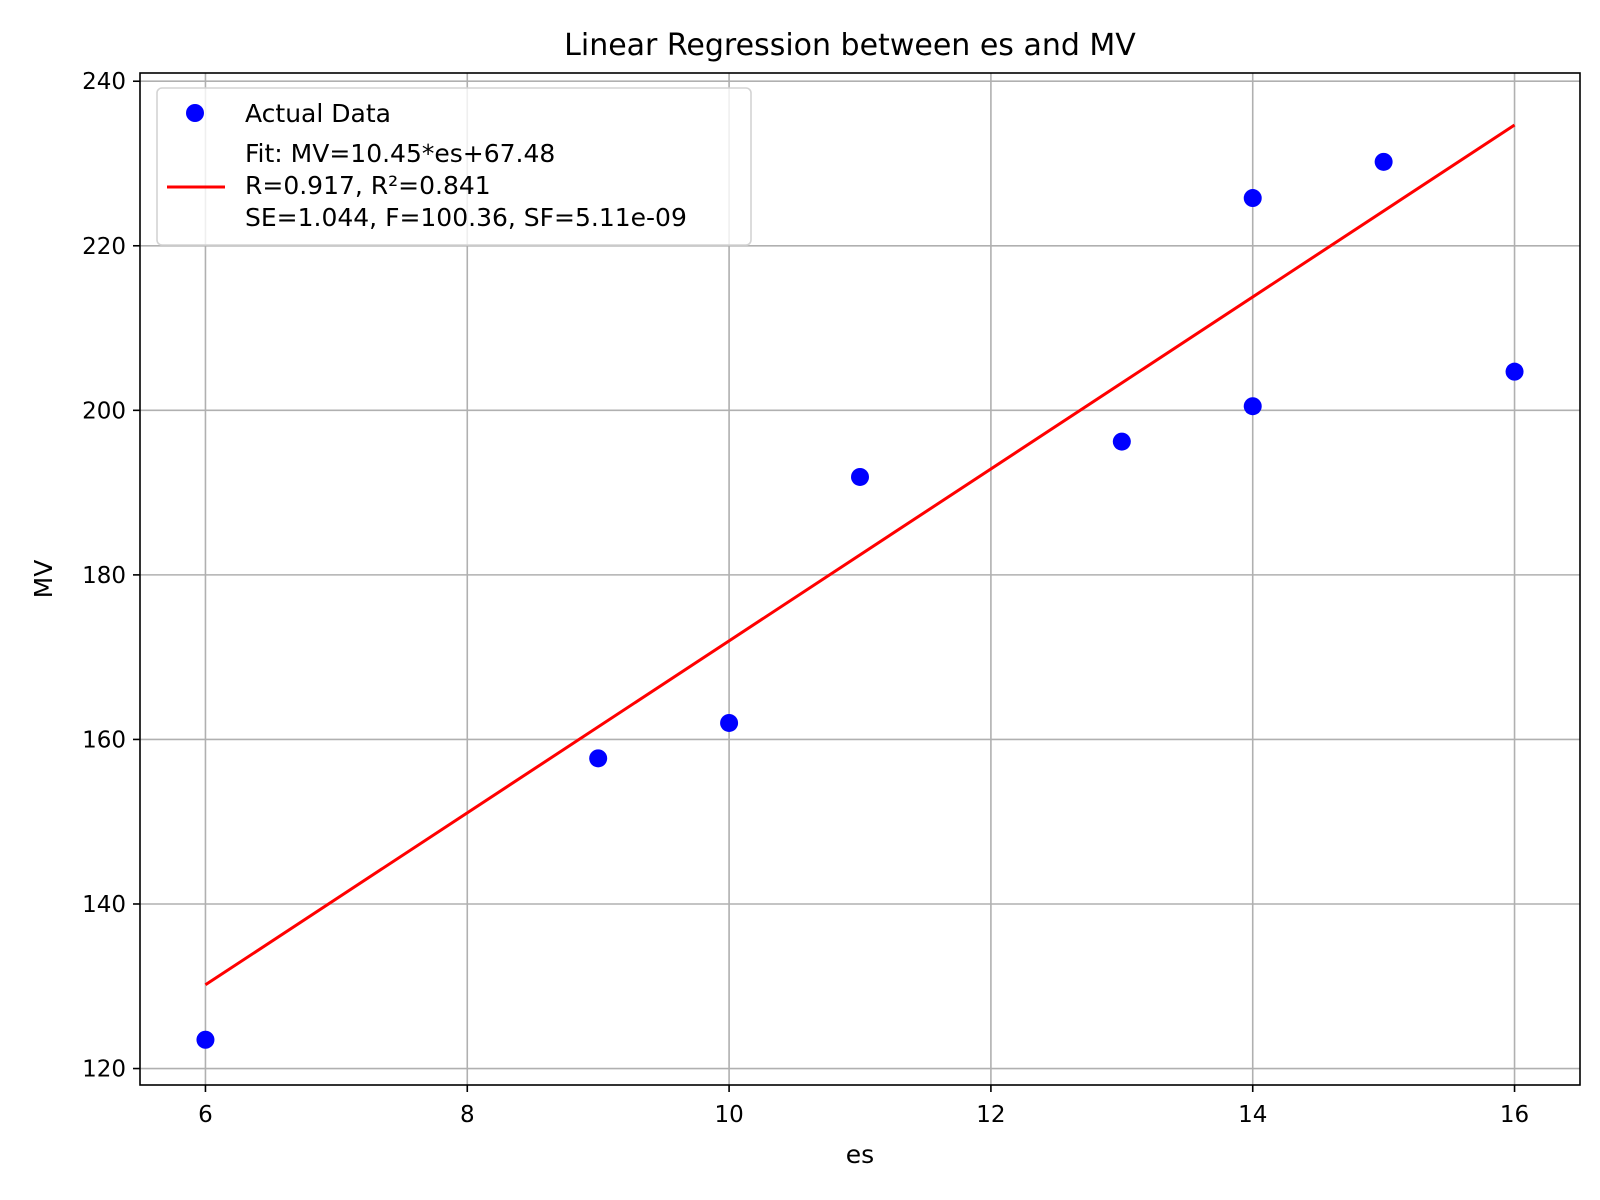 The width and height of the screenshot is (1600, 1200). What do you see at coordinates (104, 82) in the screenshot?
I see `y-tick-label: 240` at bounding box center [104, 82].